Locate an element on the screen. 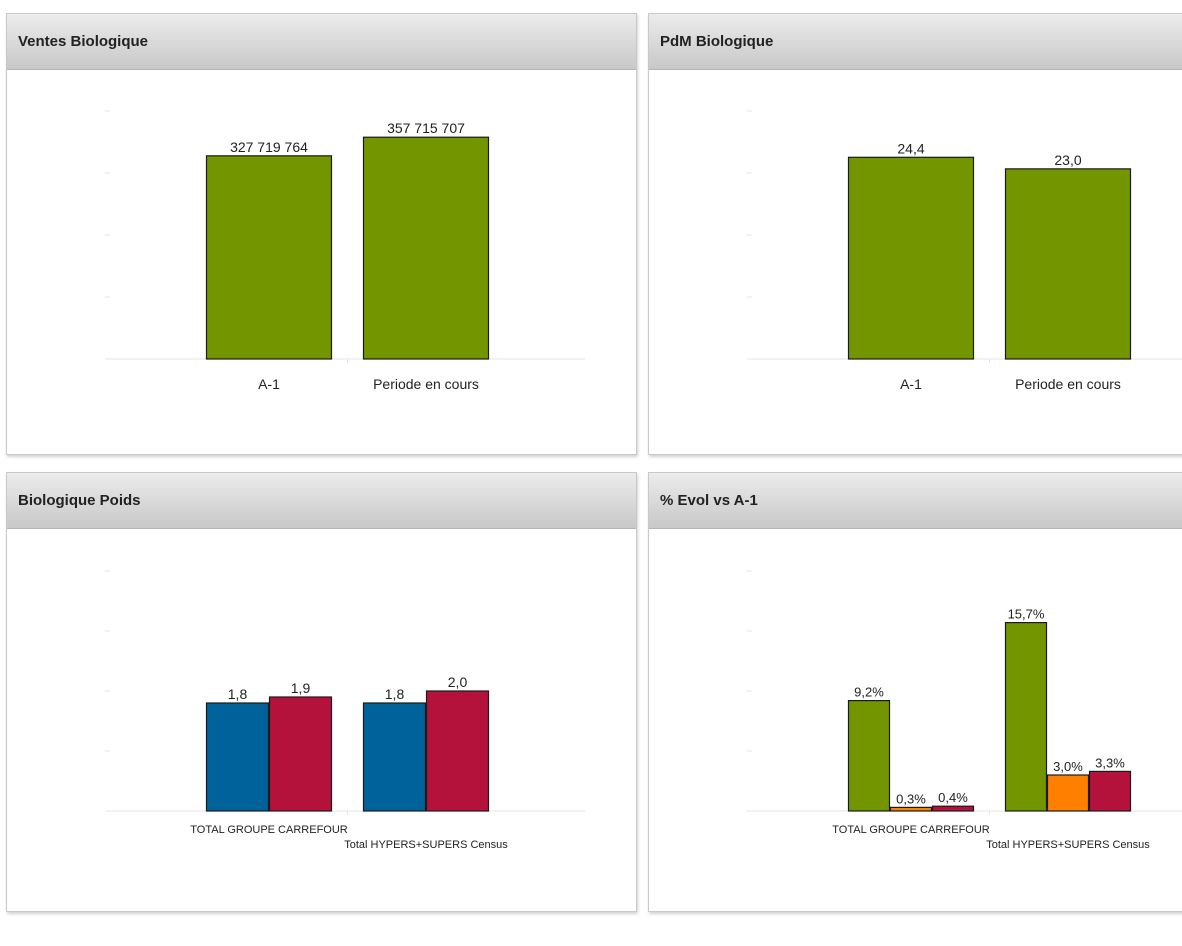  panel-title: % Evol vs A-1 is located at coordinates (915, 501).